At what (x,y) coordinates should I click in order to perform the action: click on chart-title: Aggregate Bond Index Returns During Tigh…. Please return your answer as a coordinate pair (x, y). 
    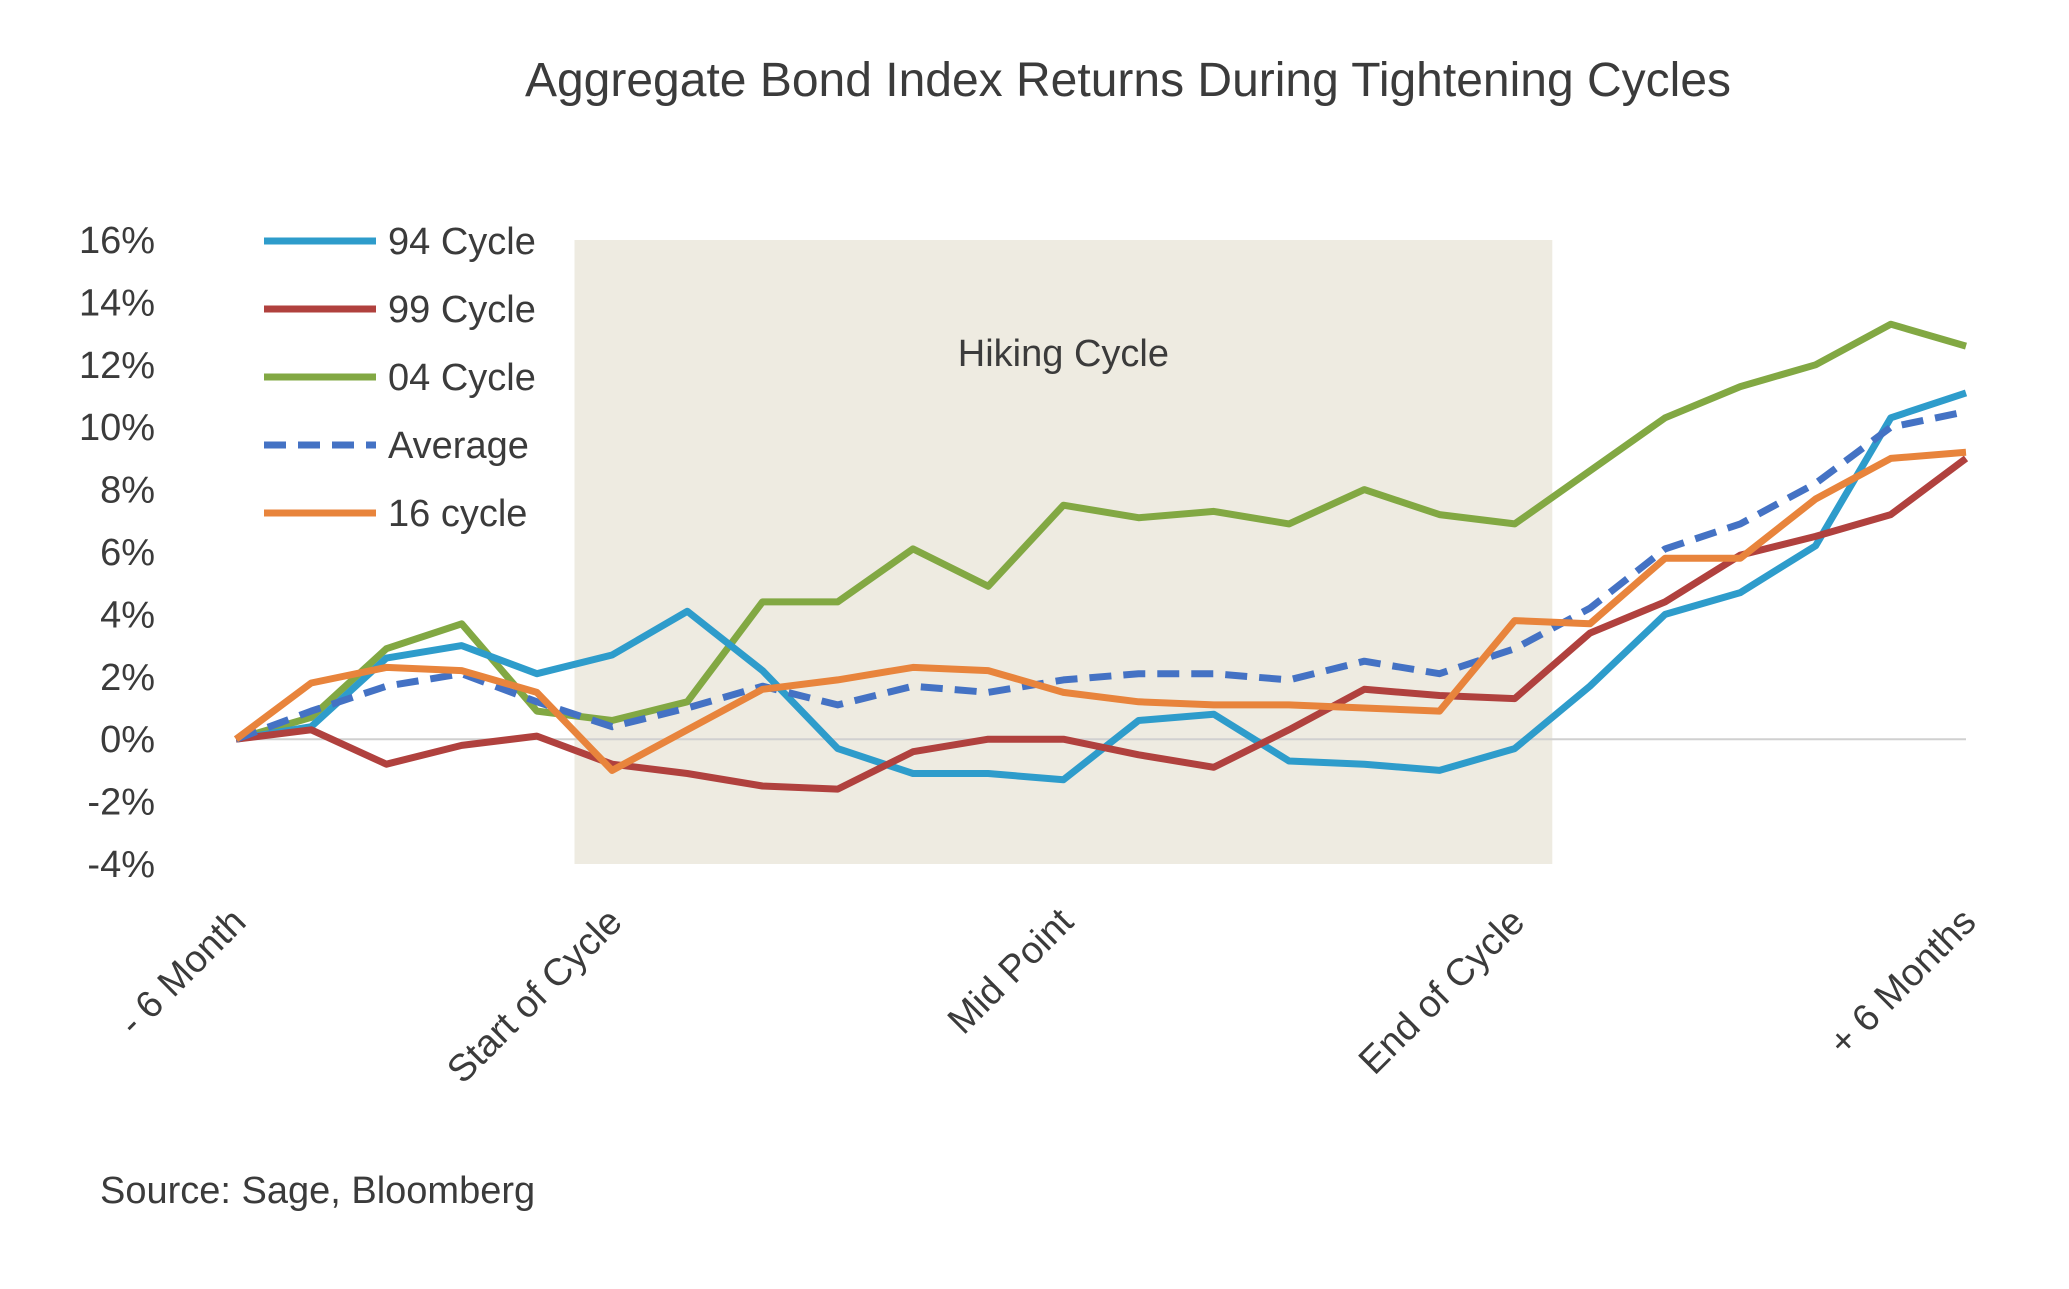
    Looking at the image, I should click on (1128, 80).